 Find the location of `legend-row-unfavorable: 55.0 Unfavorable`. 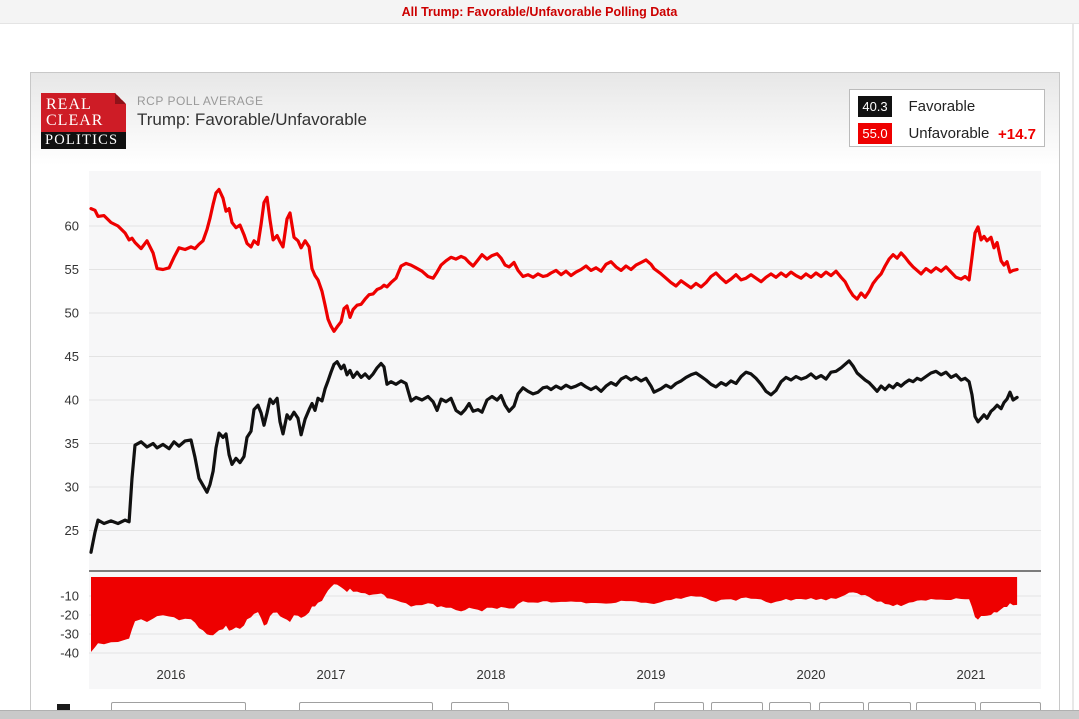

legend-row-unfavorable: 55.0 Unfavorable is located at coordinates (923, 133).